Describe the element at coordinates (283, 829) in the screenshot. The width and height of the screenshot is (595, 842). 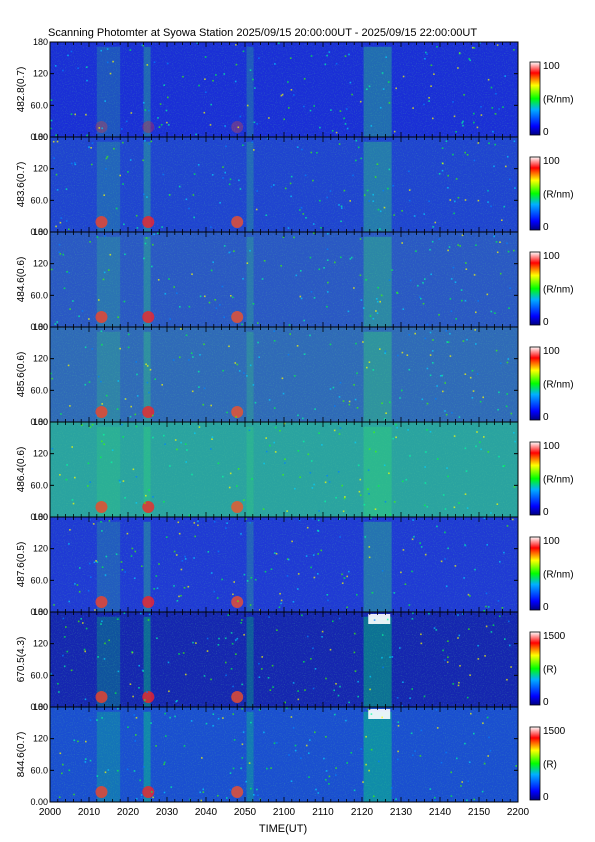
I see `x-axis-label: TIME(UT)` at that location.